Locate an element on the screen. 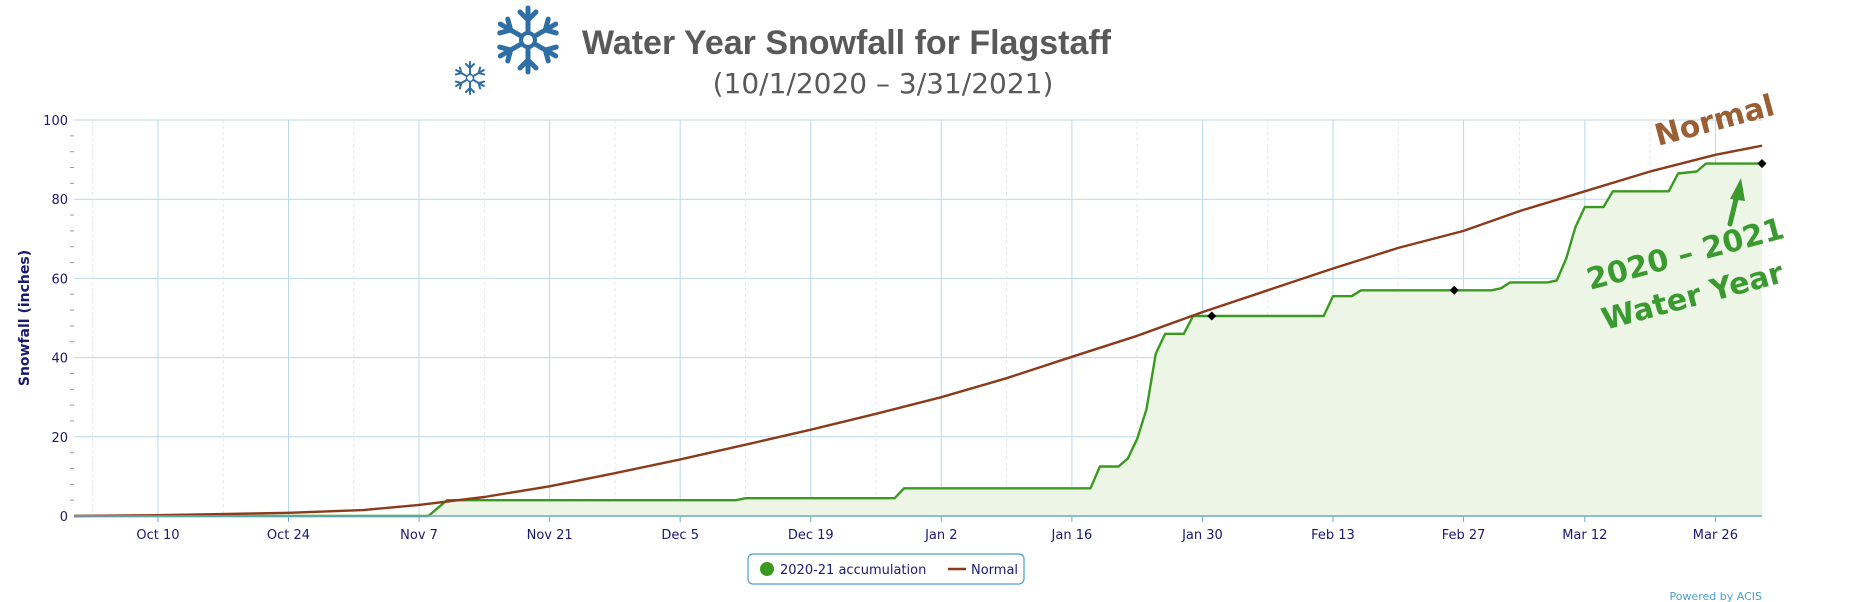 This screenshot has height=602, width=1865. y-axis-ticks: 0 20 40 60 80 100 is located at coordinates (55, 319).